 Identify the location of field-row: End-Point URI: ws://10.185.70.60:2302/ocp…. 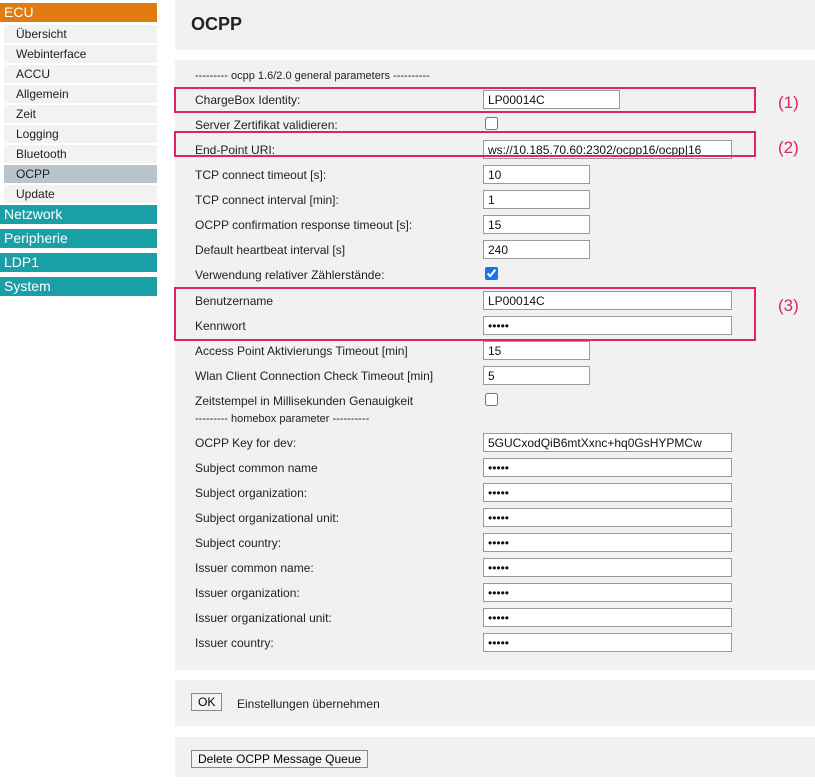
(495, 150).